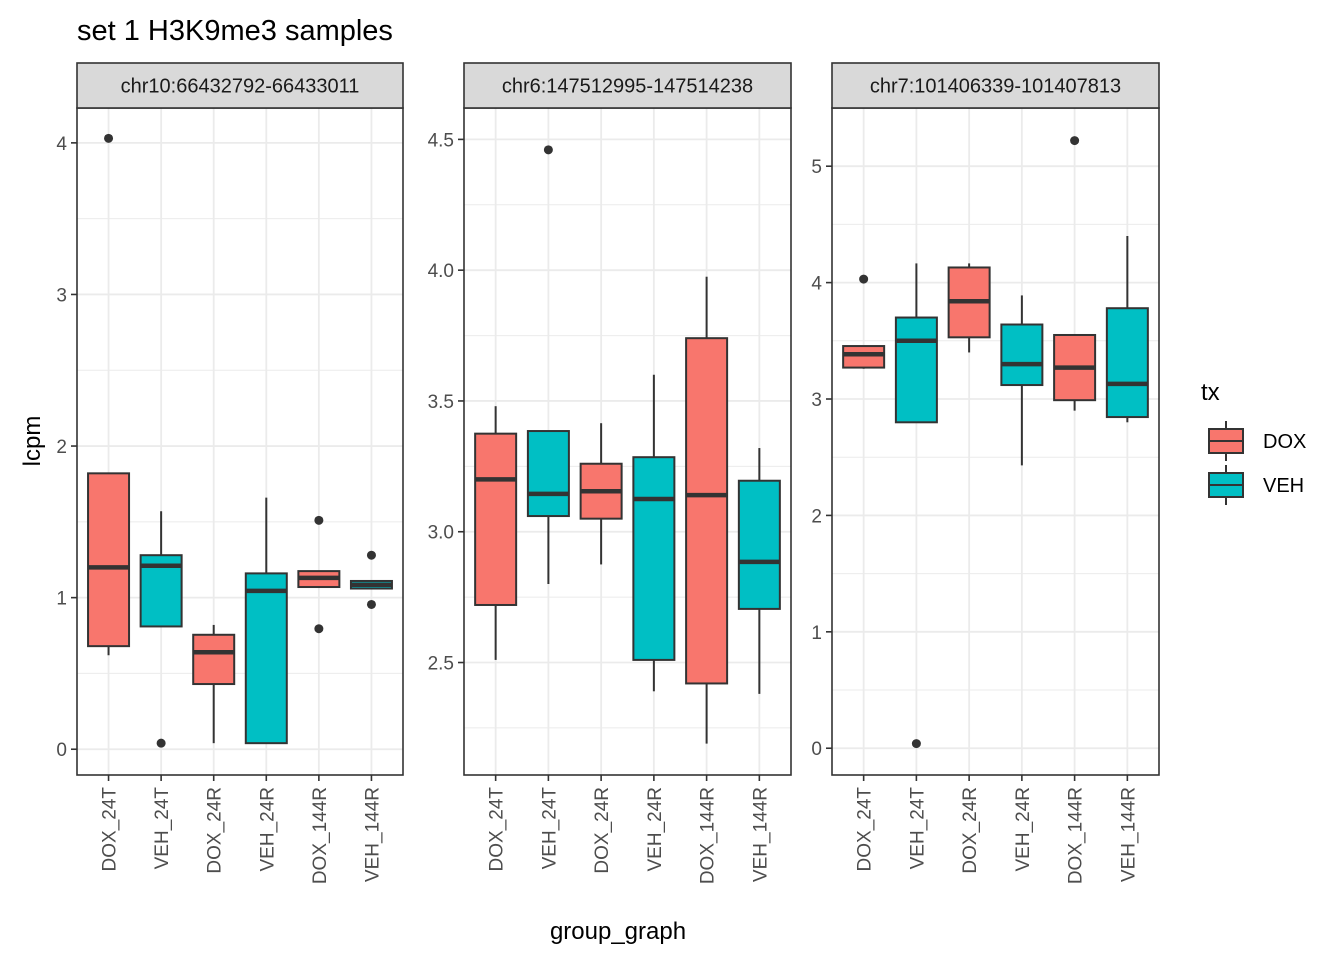 The height and width of the screenshot is (960, 1344). What do you see at coordinates (1257, 441) in the screenshot?
I see `legend-item-dox: DOX` at bounding box center [1257, 441].